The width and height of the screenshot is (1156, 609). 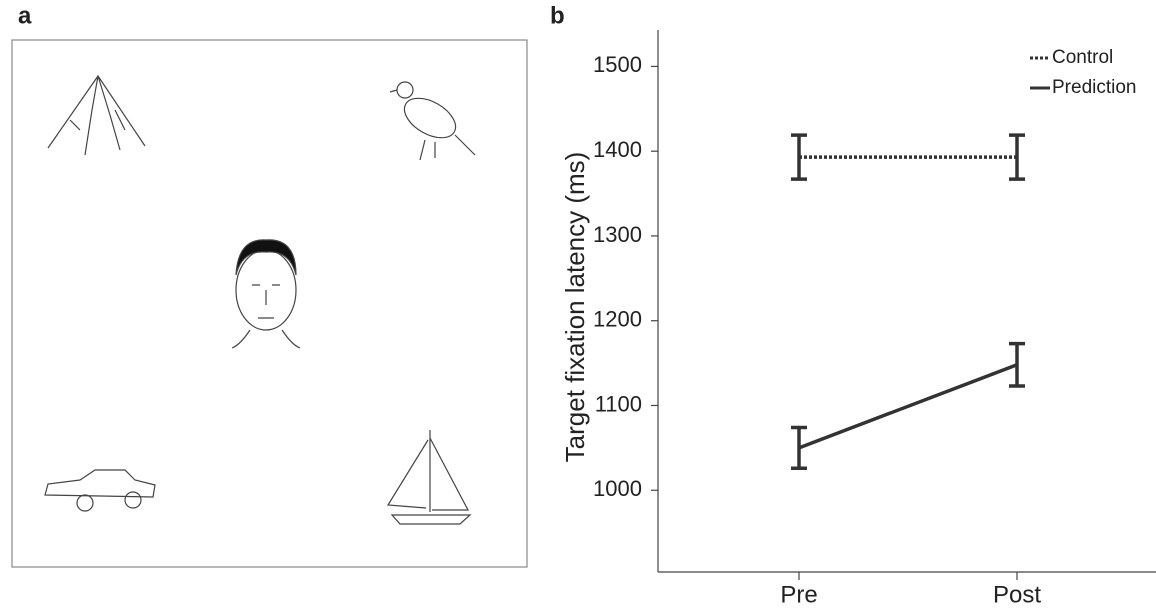 I want to click on bird-icon, so click(x=432, y=121).